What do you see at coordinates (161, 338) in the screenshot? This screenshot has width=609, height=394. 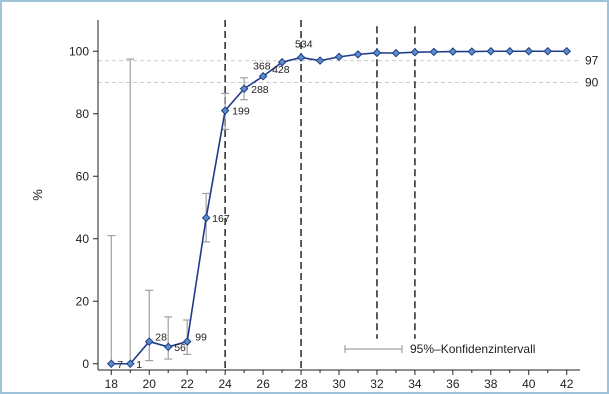 I see `point-label-28: 28` at bounding box center [161, 338].